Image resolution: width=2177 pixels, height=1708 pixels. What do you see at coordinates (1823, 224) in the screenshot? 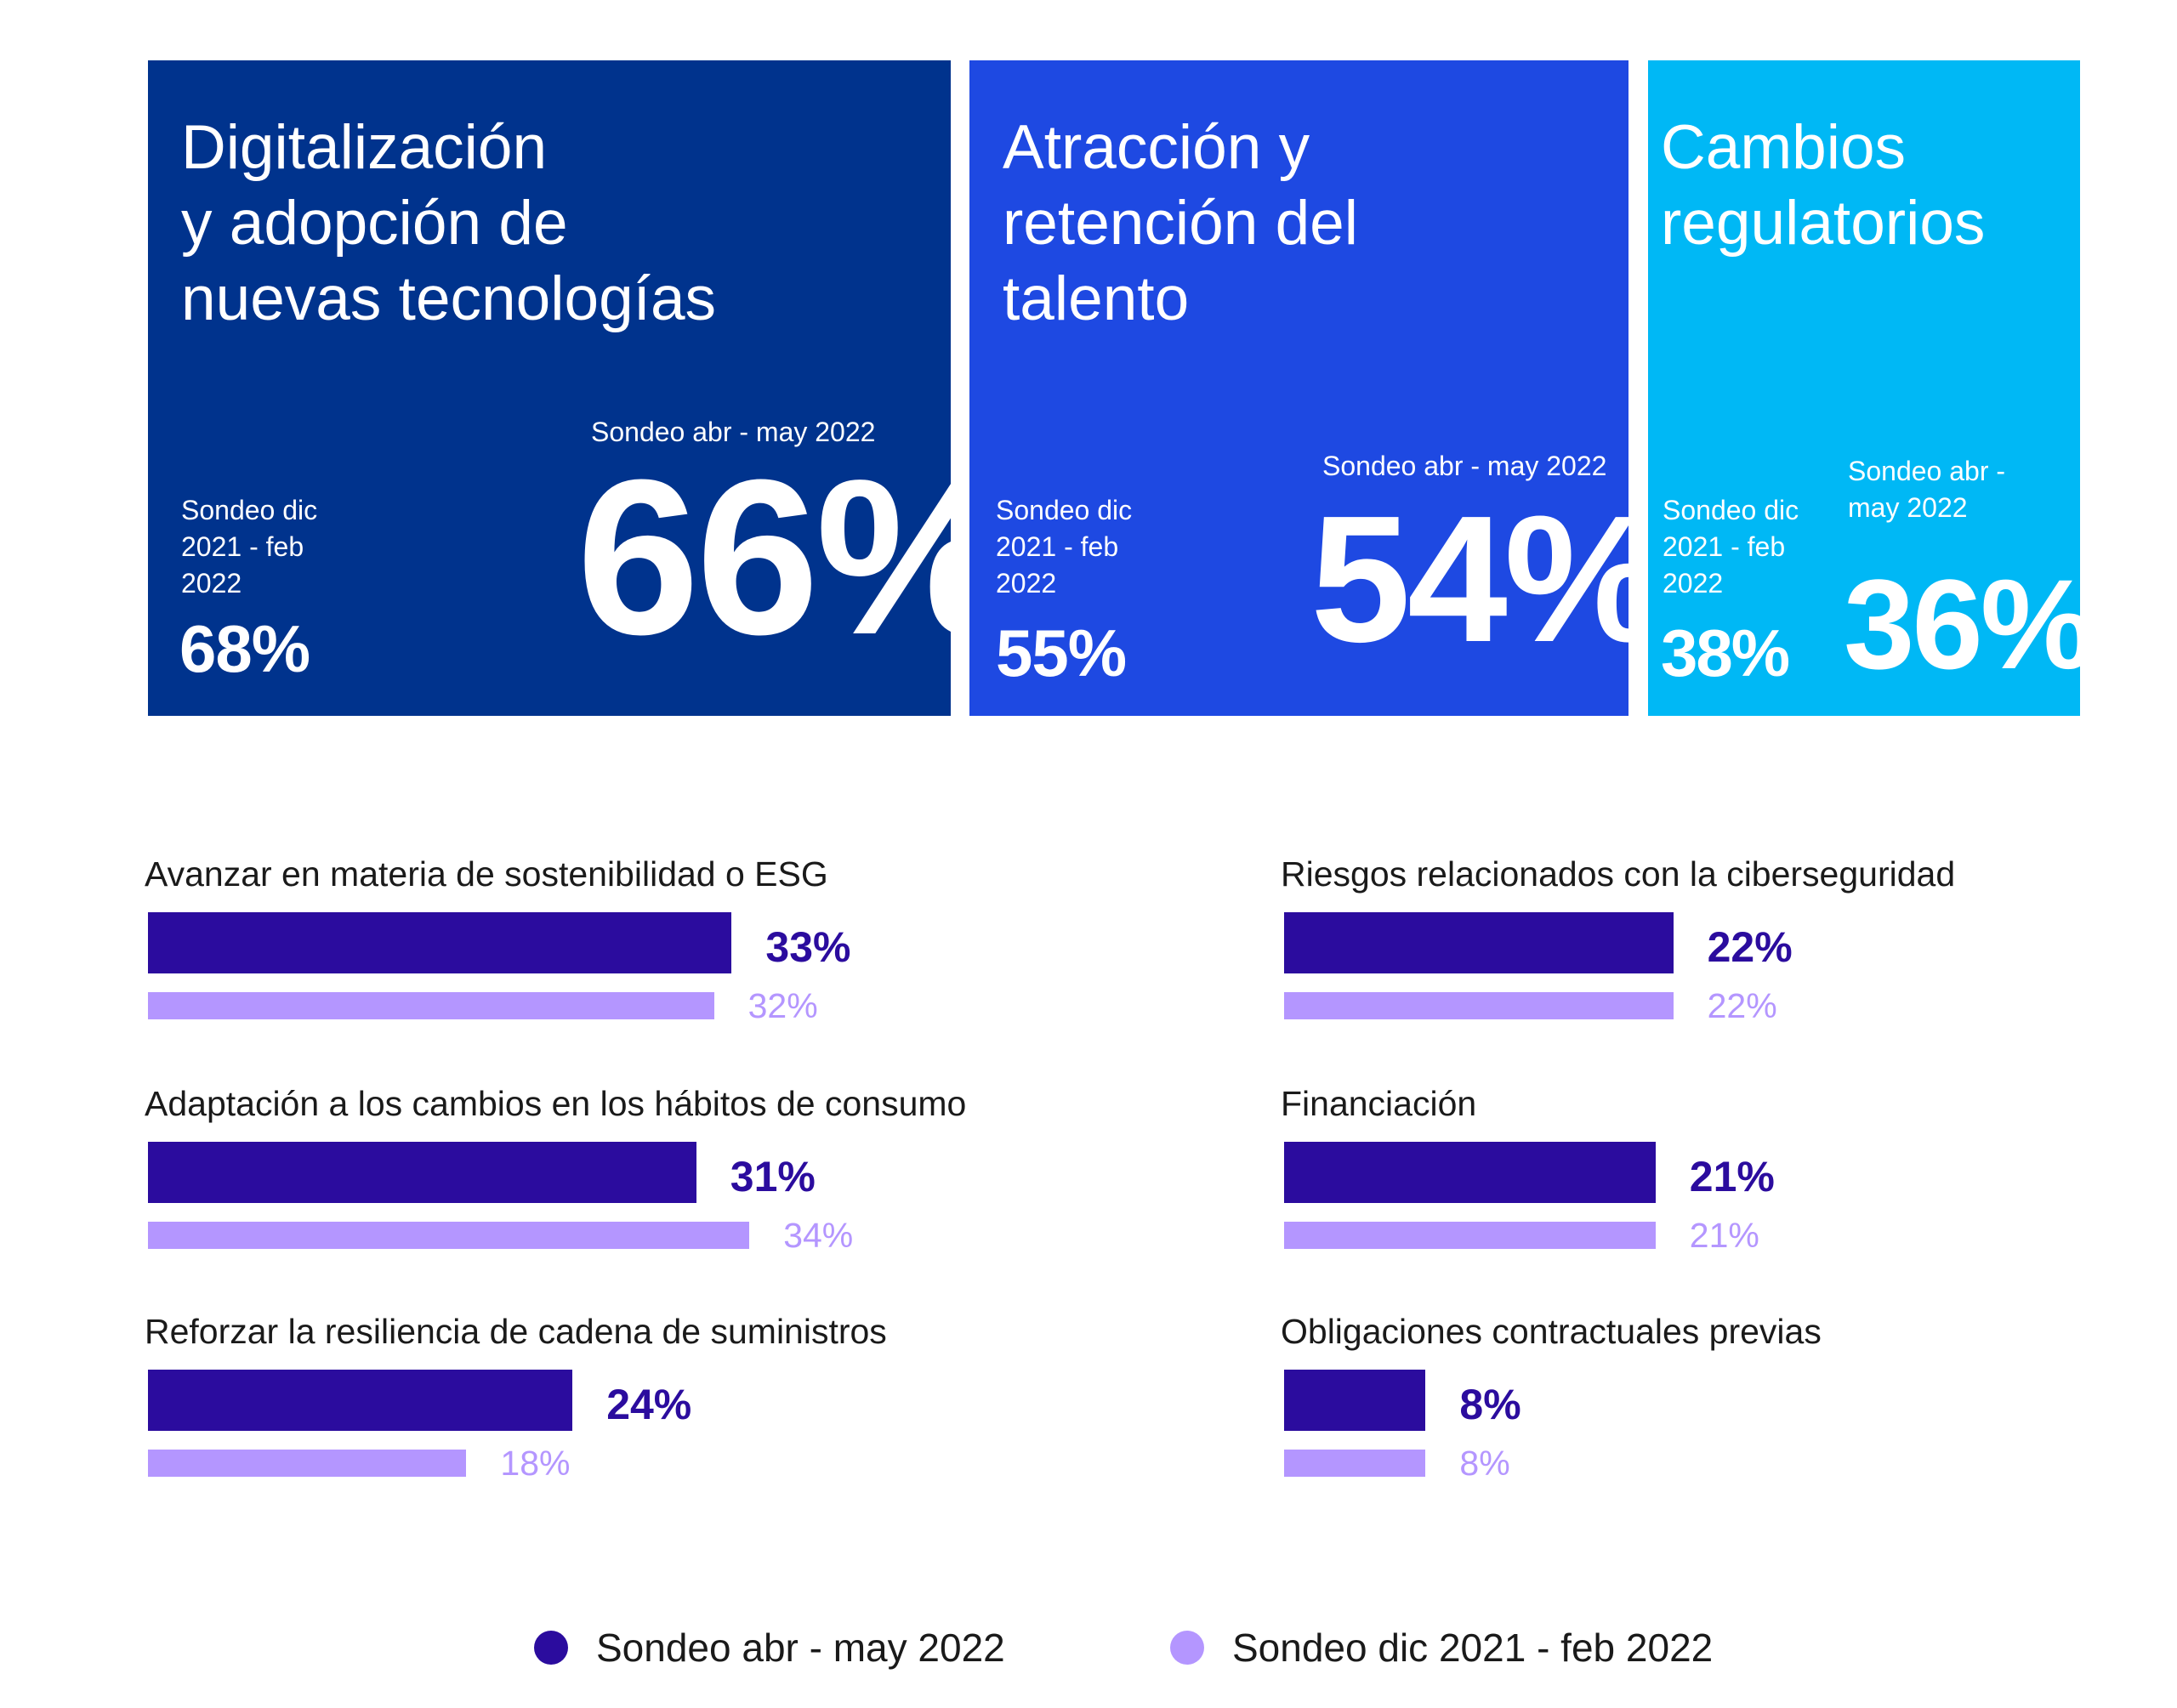
I see `tile-title-line: regulatorios` at bounding box center [1823, 224].